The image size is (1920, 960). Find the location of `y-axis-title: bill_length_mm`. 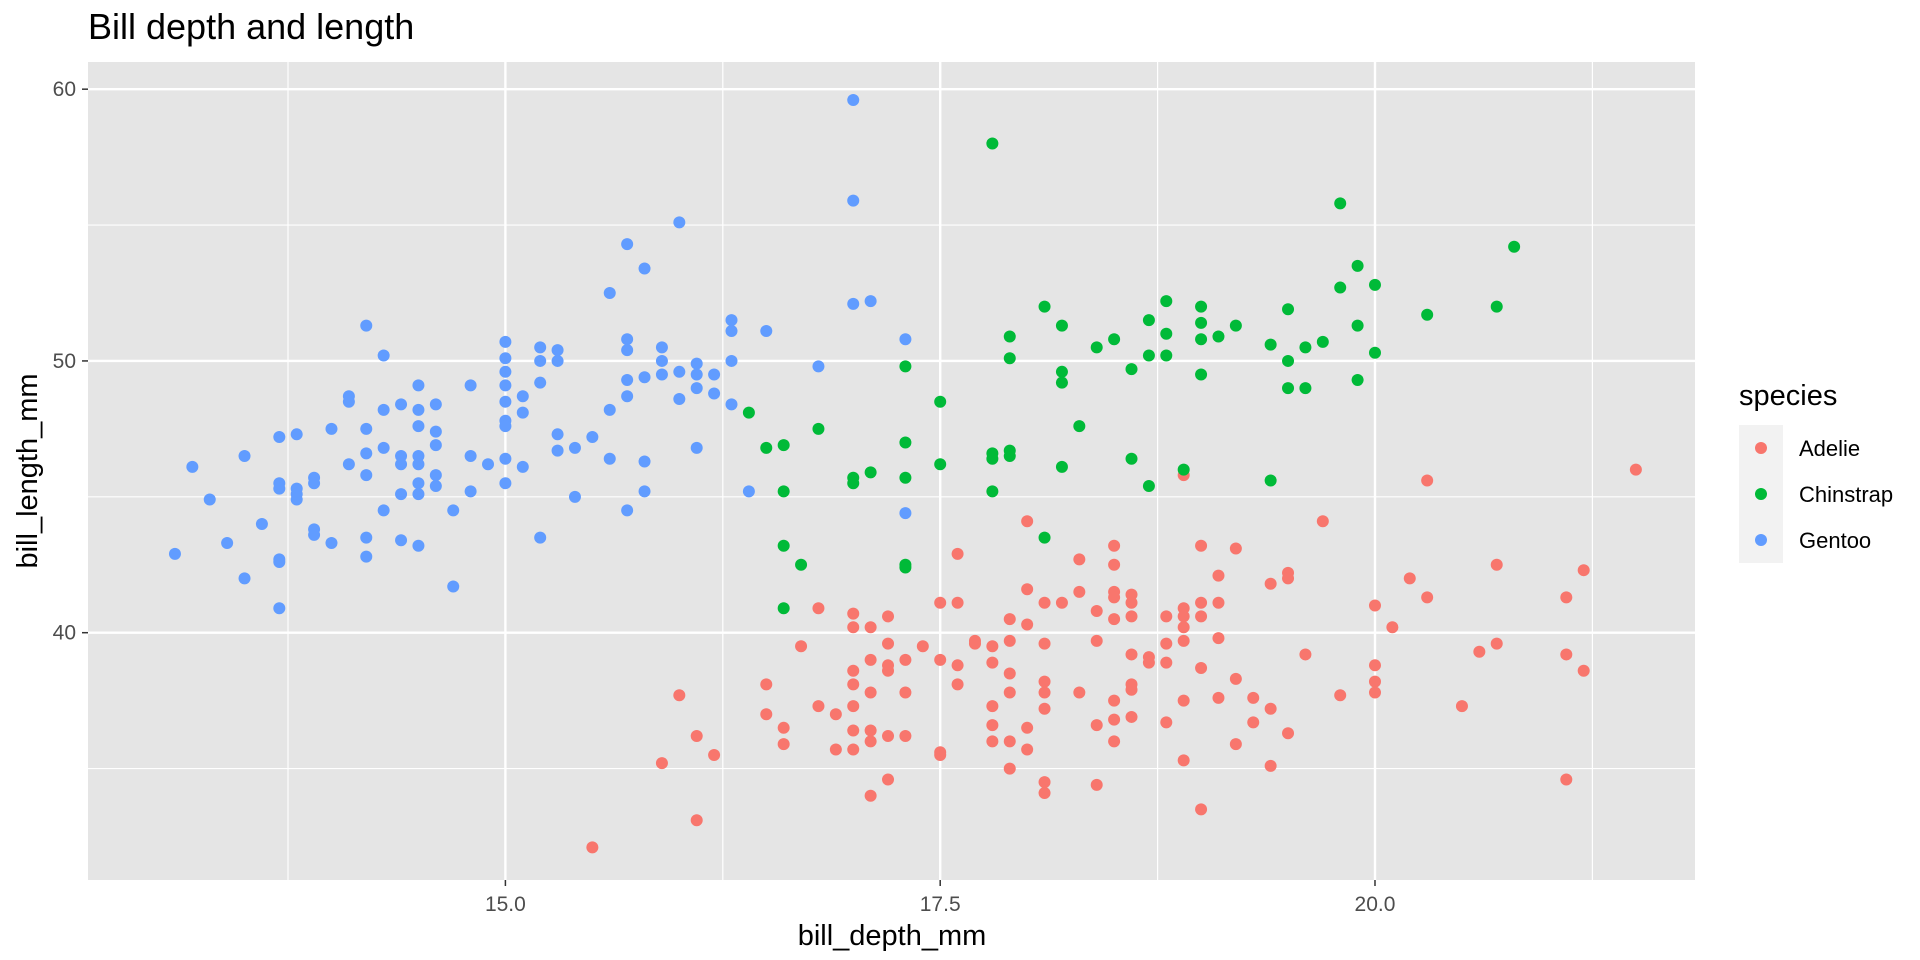

y-axis-title: bill_length_mm is located at coordinates (28, 470).